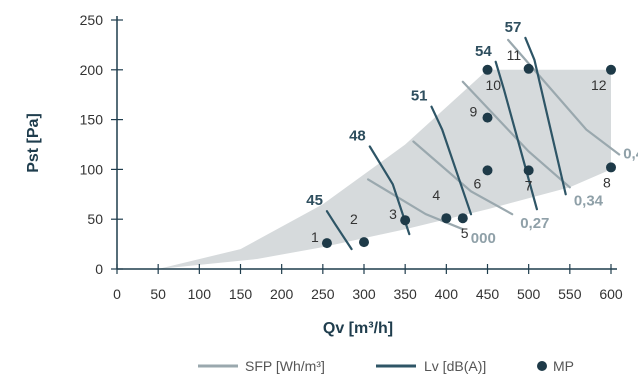 The width and height of the screenshot is (638, 378). What do you see at coordinates (92, 70) in the screenshot?
I see `y-tick-label-200: 200` at bounding box center [92, 70].